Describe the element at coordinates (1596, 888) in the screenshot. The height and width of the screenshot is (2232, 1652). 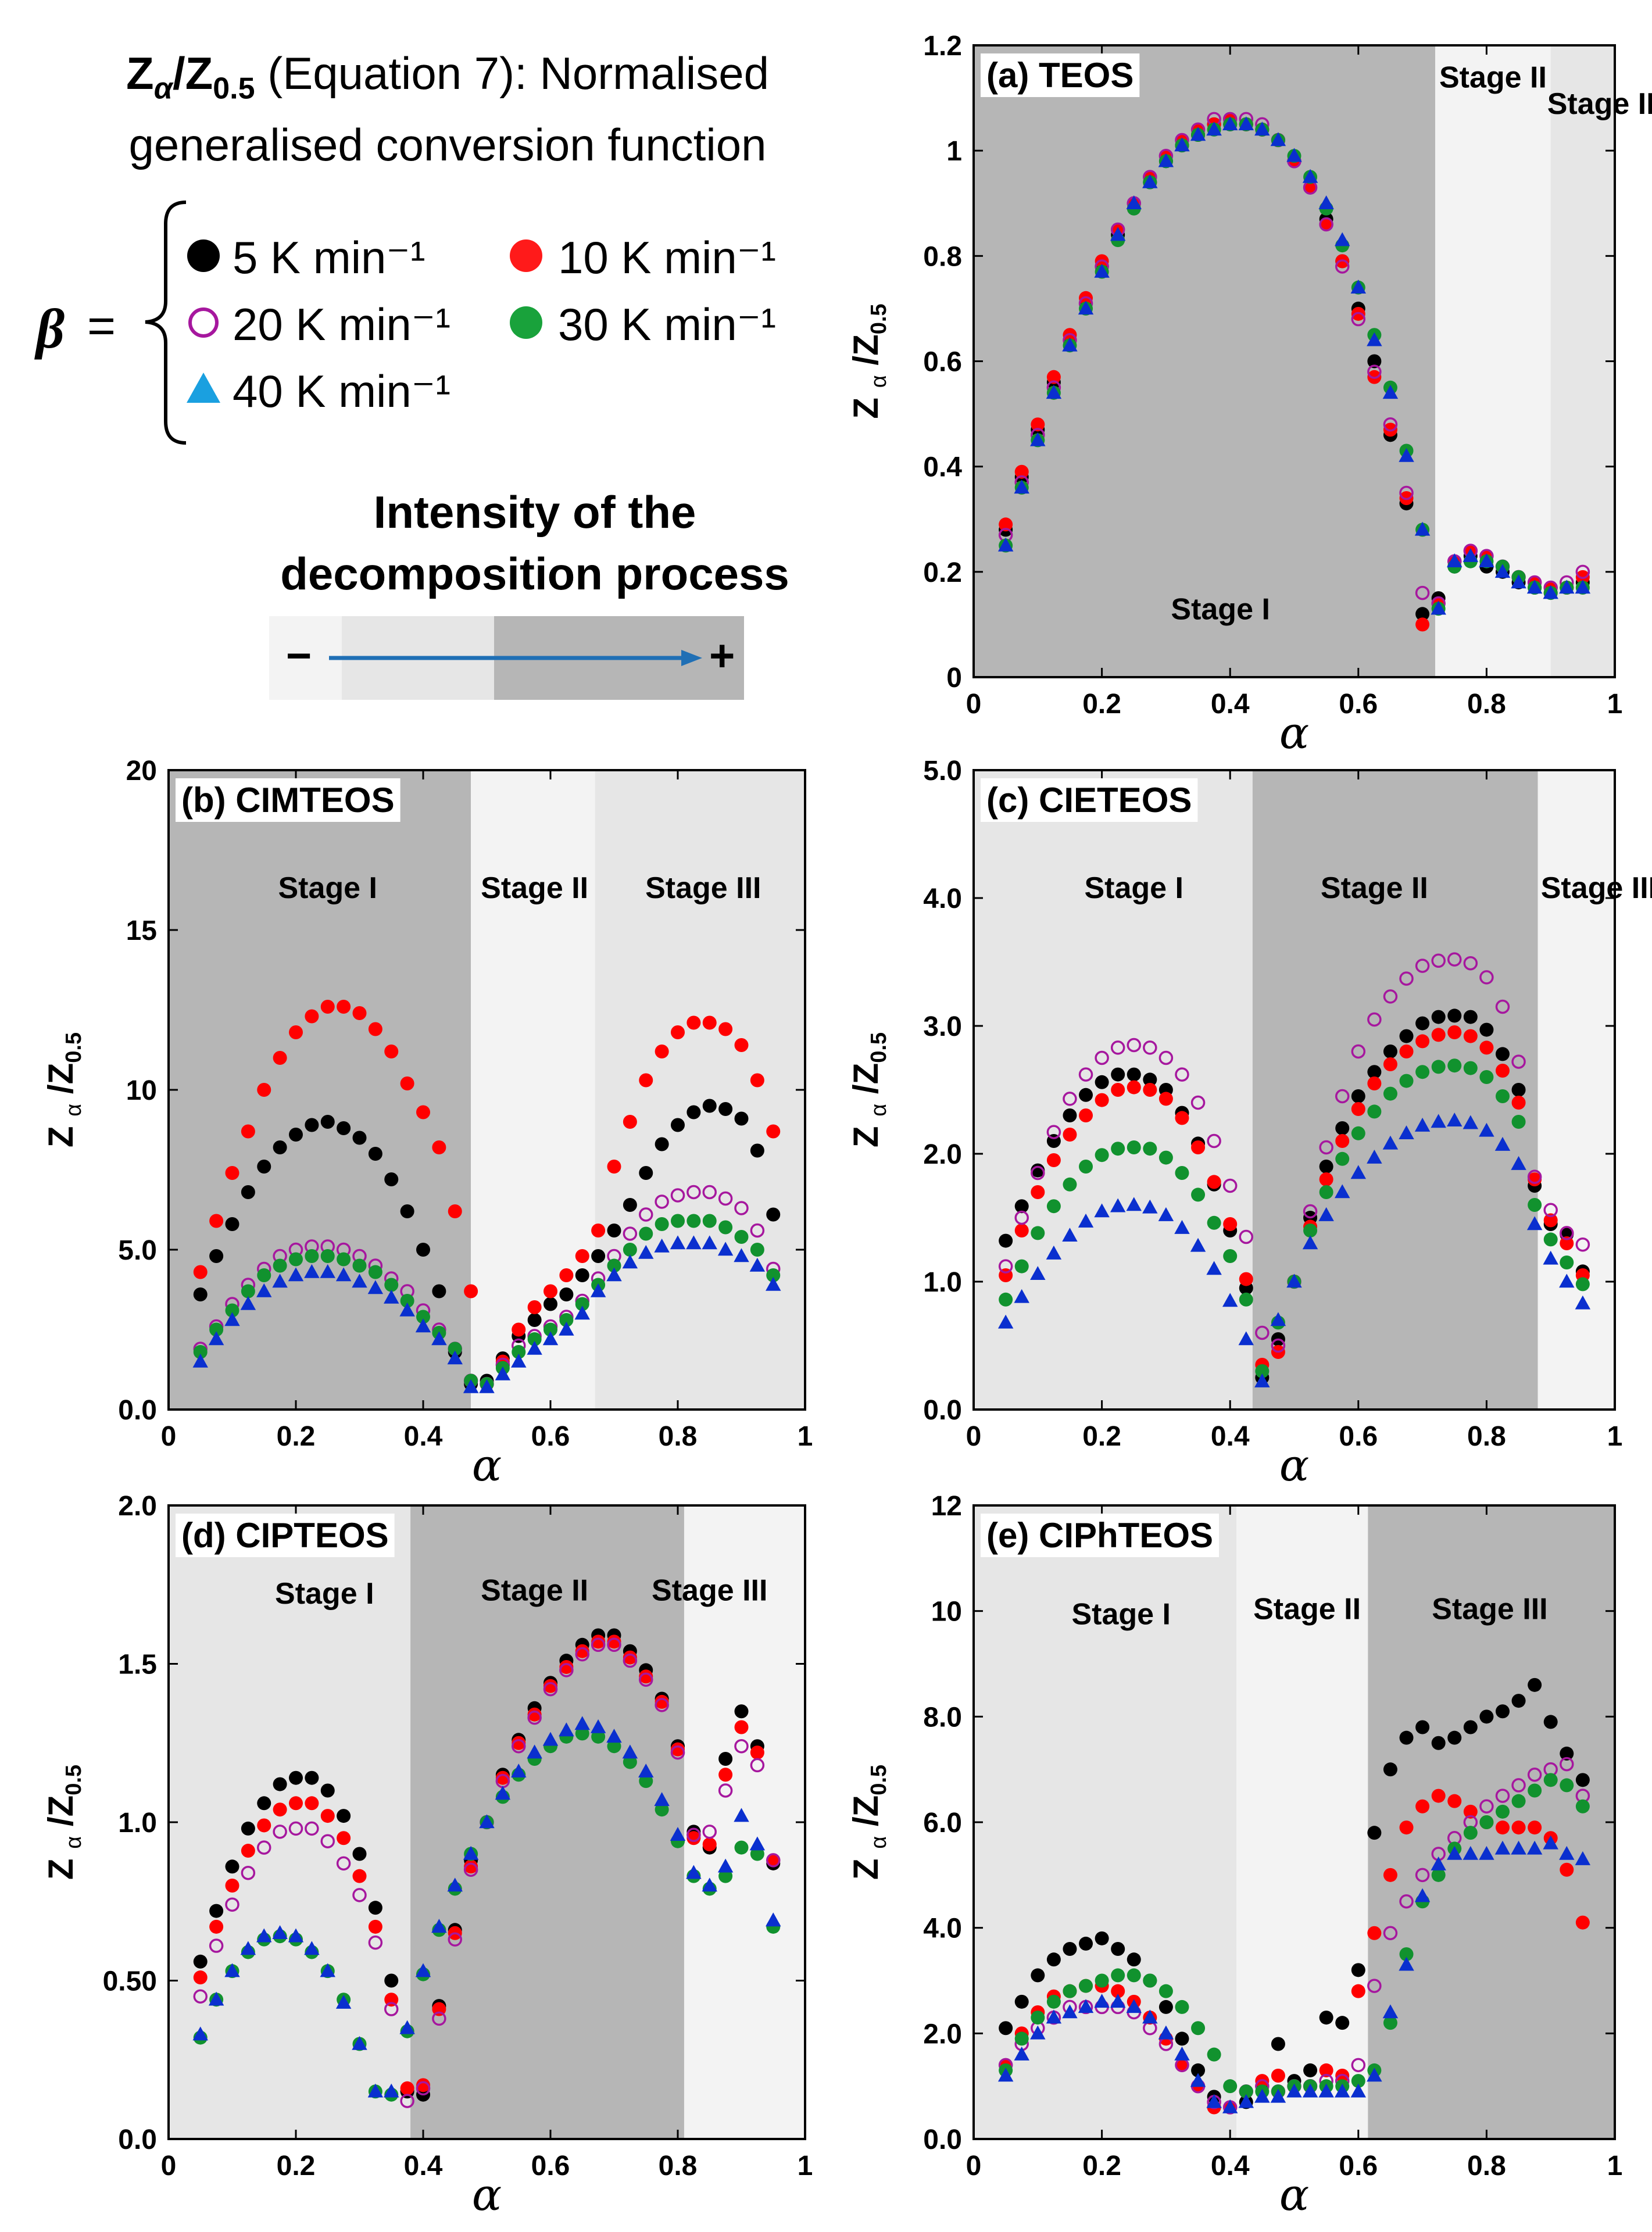
I see `stage-label: Stage III` at that location.